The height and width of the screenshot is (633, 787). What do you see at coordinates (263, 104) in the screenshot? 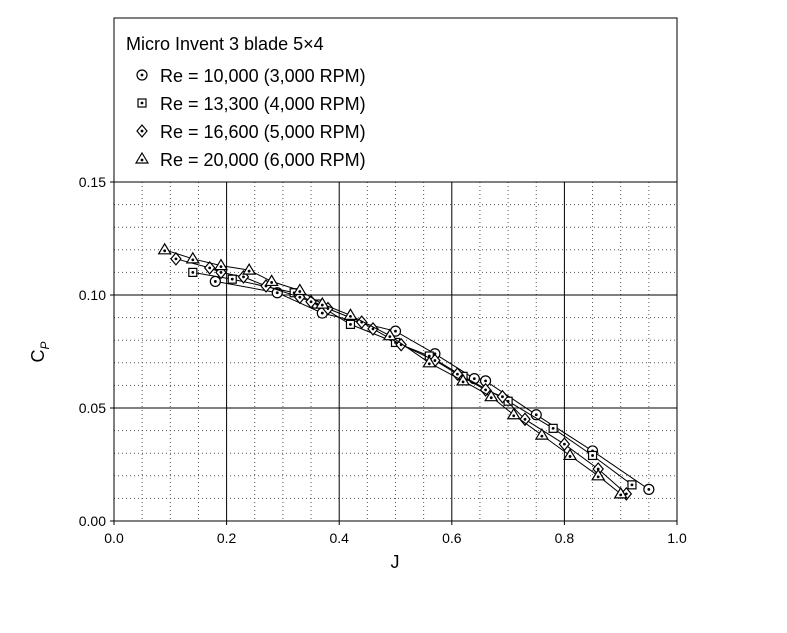
I see `legend-entry: Re = 13,300 (4,000 RPM)` at bounding box center [263, 104].